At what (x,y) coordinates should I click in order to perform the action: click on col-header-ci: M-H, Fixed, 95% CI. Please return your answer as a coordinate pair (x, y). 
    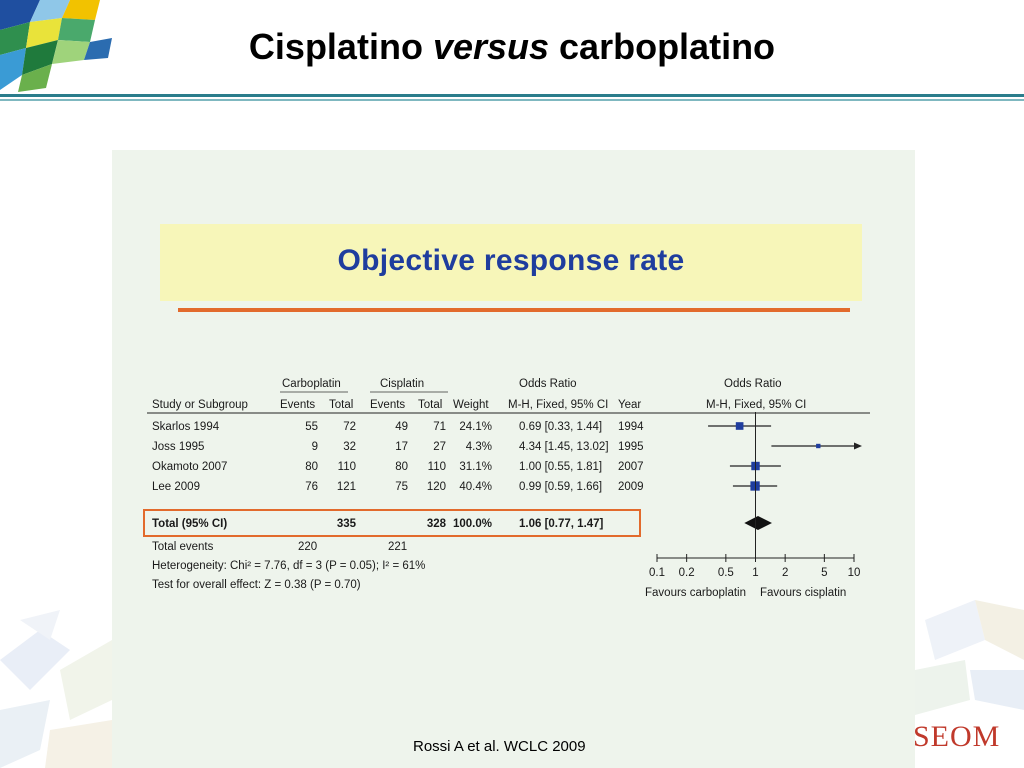
    Looking at the image, I should click on (558, 405).